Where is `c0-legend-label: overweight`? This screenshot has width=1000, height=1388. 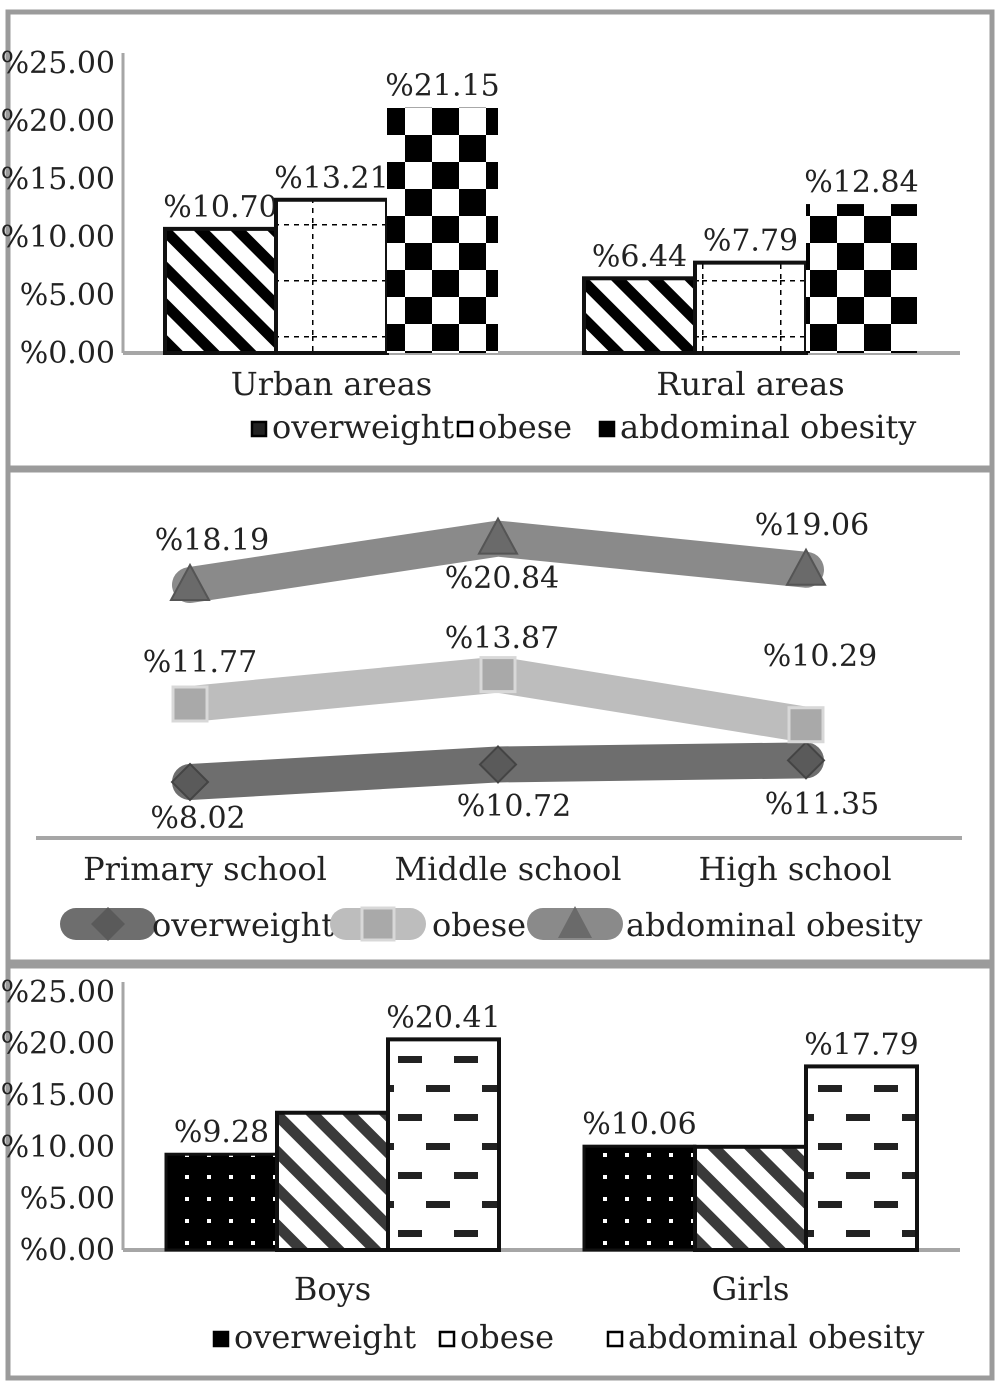
c0-legend-label: overweight is located at coordinates (363, 427).